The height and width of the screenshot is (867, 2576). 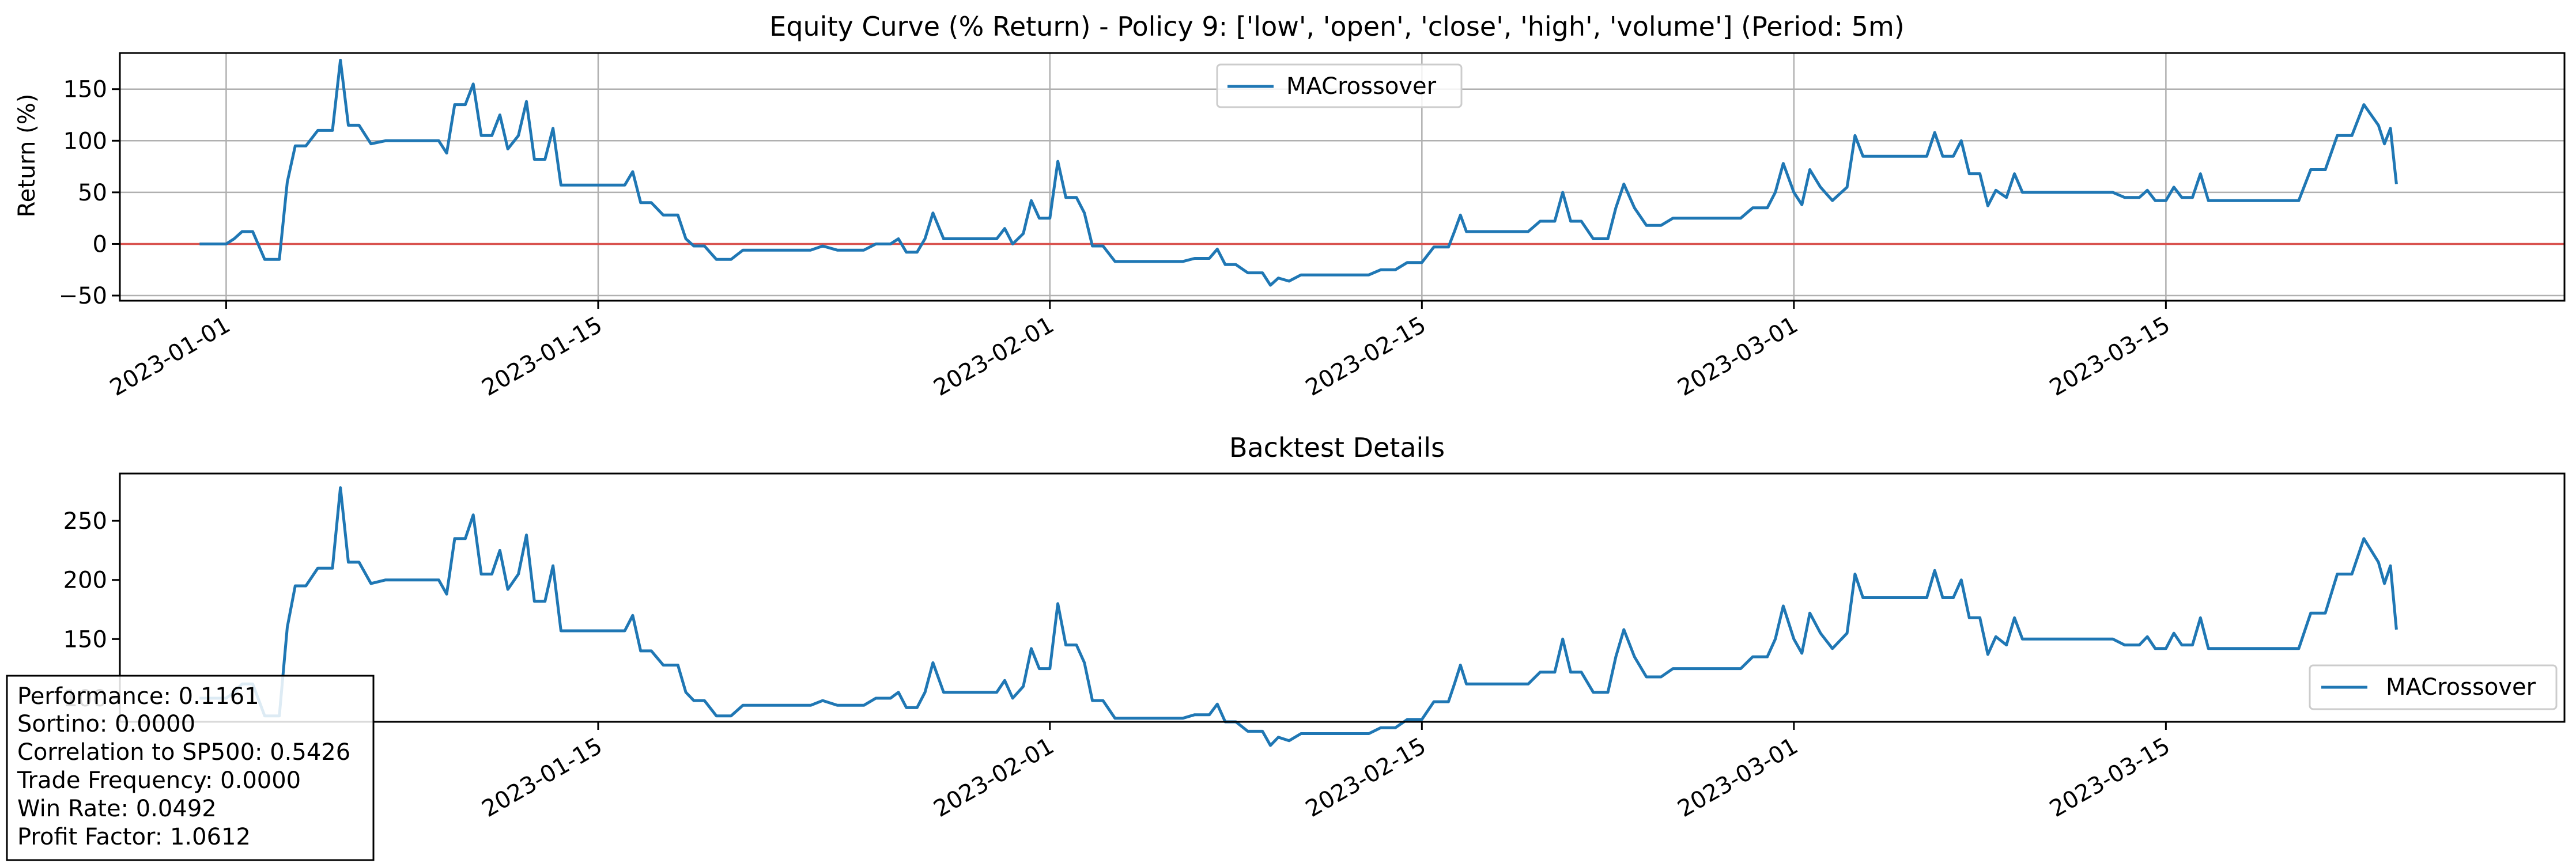 What do you see at coordinates (27, 156) in the screenshot?
I see `equity-curve-ylabel: Return (%)` at bounding box center [27, 156].